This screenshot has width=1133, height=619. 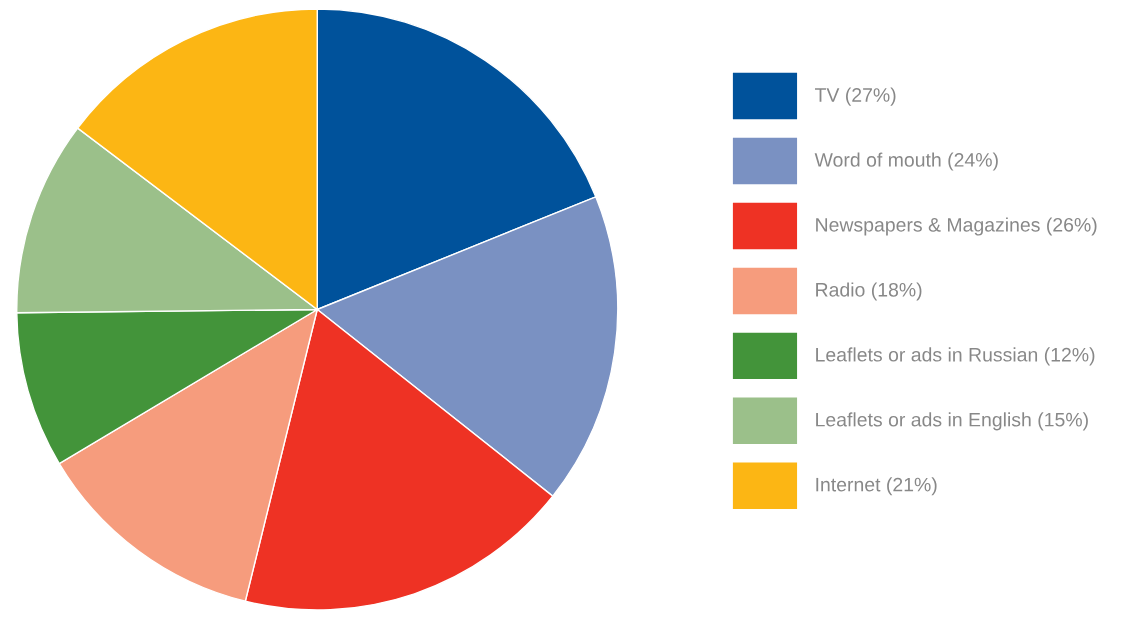 I want to click on legend-label: Internet (21%), so click(x=876, y=486).